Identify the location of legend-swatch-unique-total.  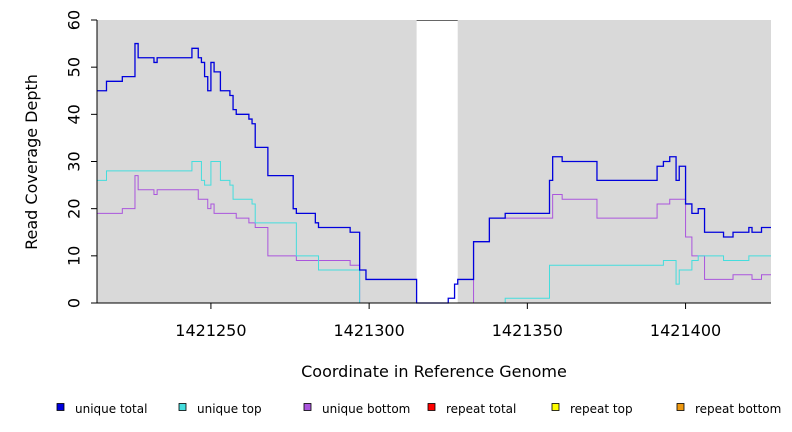
(60, 407).